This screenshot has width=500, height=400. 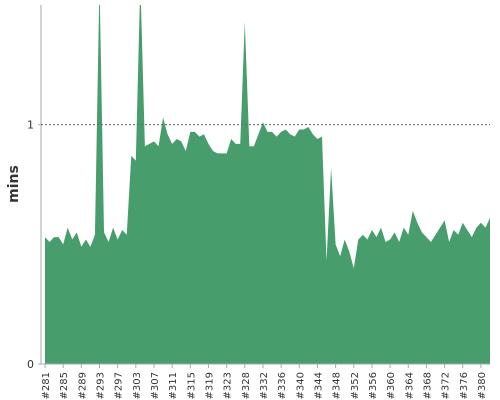 I want to click on x-tick-label: #344, so click(x=318, y=385).